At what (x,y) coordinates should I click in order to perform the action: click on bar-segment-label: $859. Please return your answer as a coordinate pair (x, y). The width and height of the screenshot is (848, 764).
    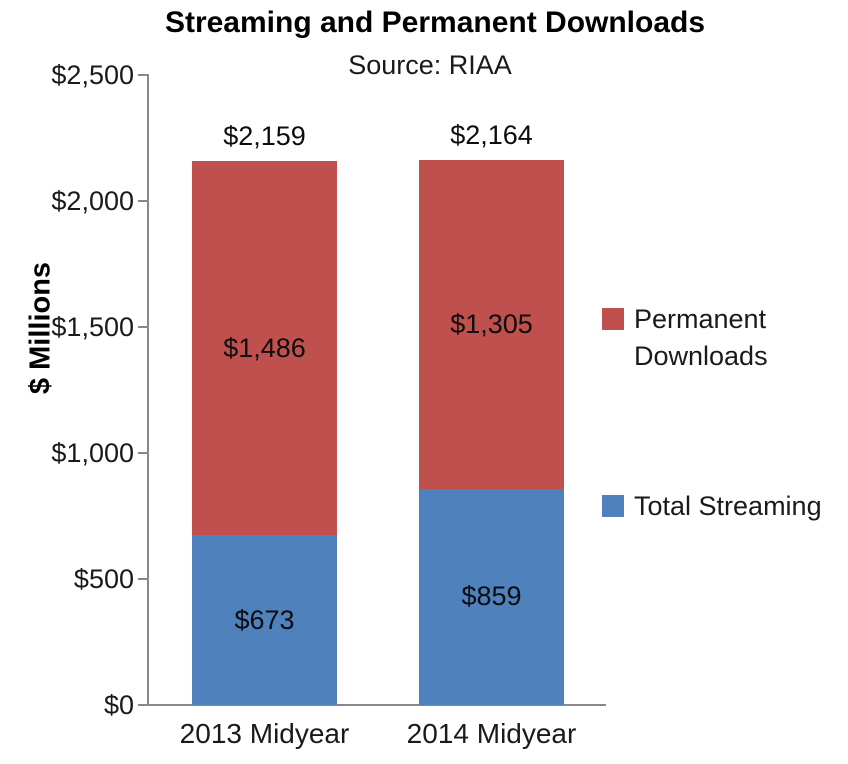
    Looking at the image, I should click on (491, 596).